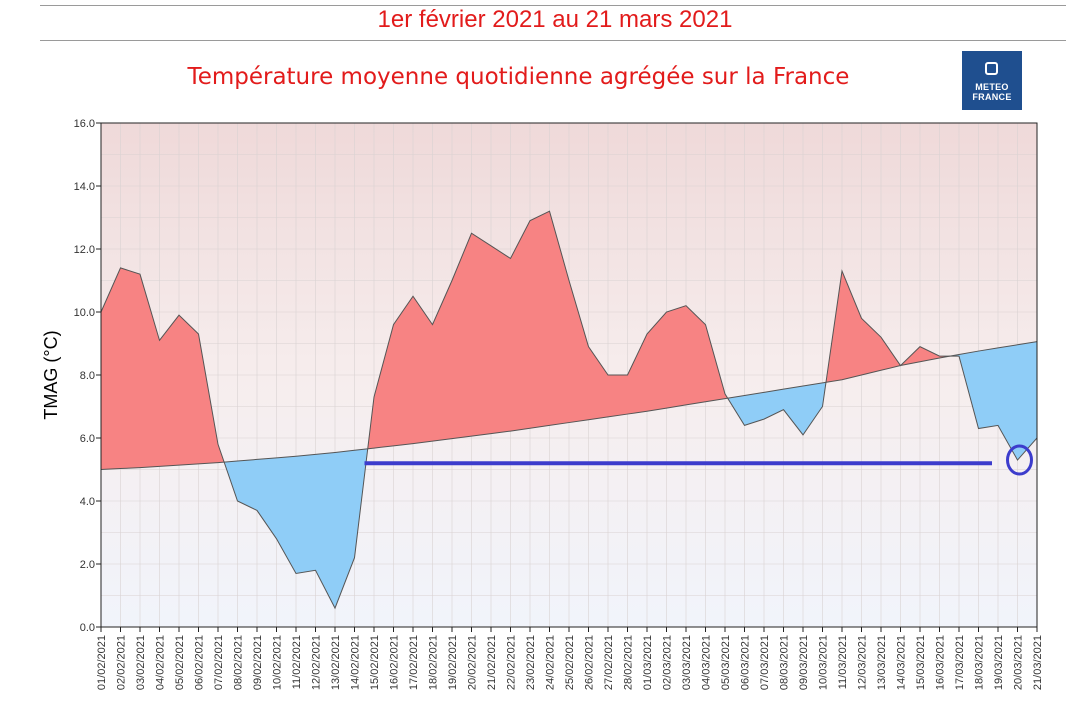 This screenshot has height=713, width=1075. What do you see at coordinates (991, 68) in the screenshot?
I see `meteo-france-emblem-icon` at bounding box center [991, 68].